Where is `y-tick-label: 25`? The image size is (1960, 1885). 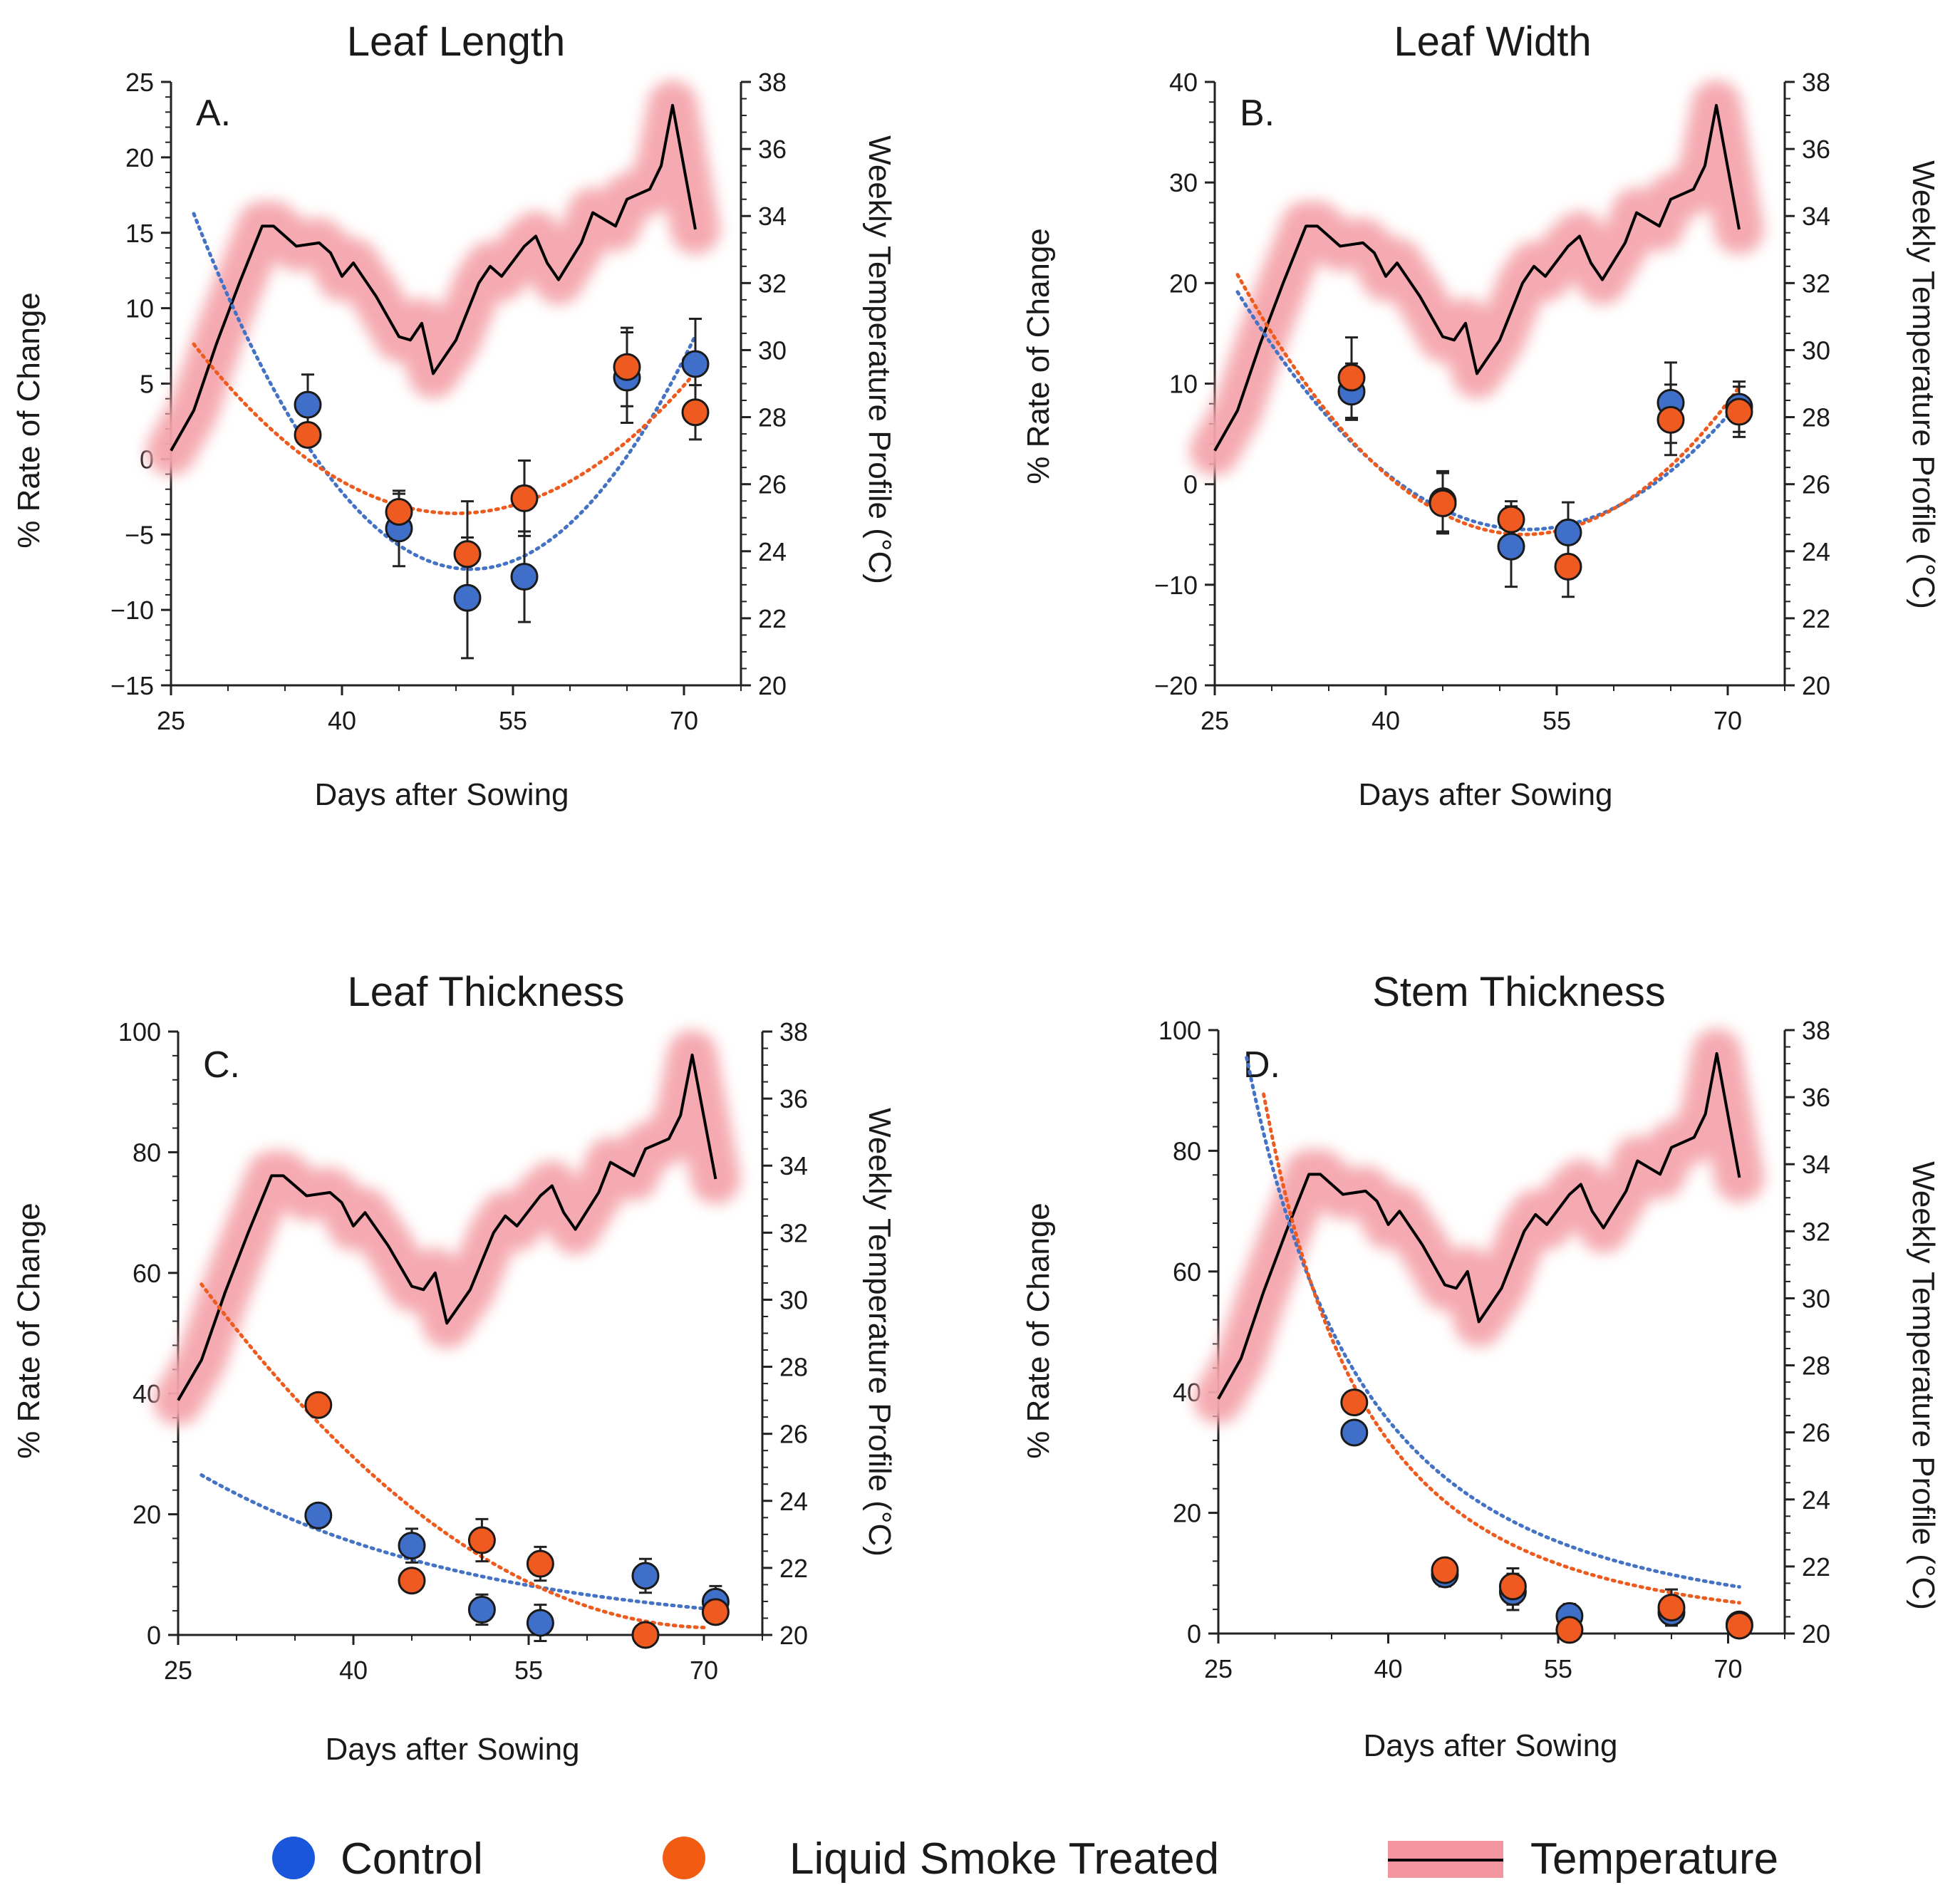 y-tick-label: 25 is located at coordinates (139, 82).